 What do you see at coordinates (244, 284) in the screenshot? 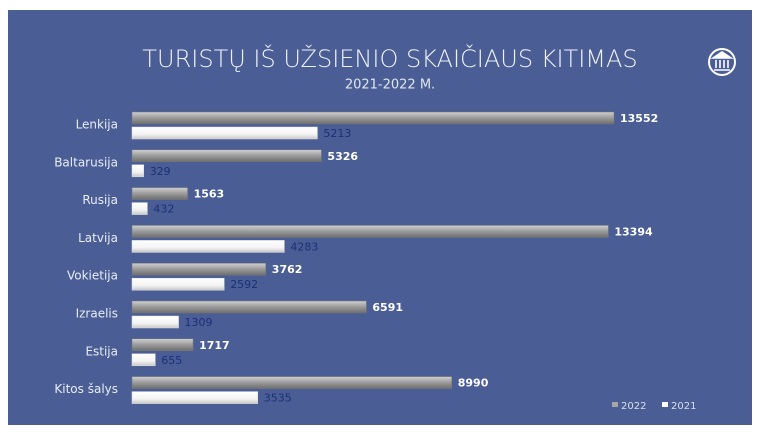
I see `value-label: 2592` at bounding box center [244, 284].